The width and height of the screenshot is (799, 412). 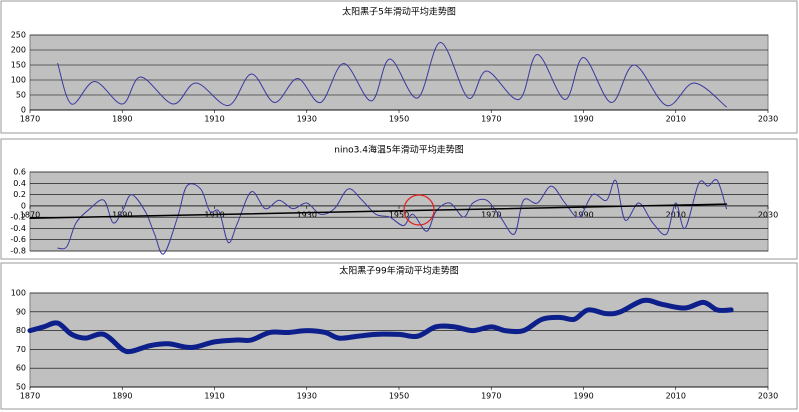 I want to click on y-tick-label: 150, so click(x=18, y=65).